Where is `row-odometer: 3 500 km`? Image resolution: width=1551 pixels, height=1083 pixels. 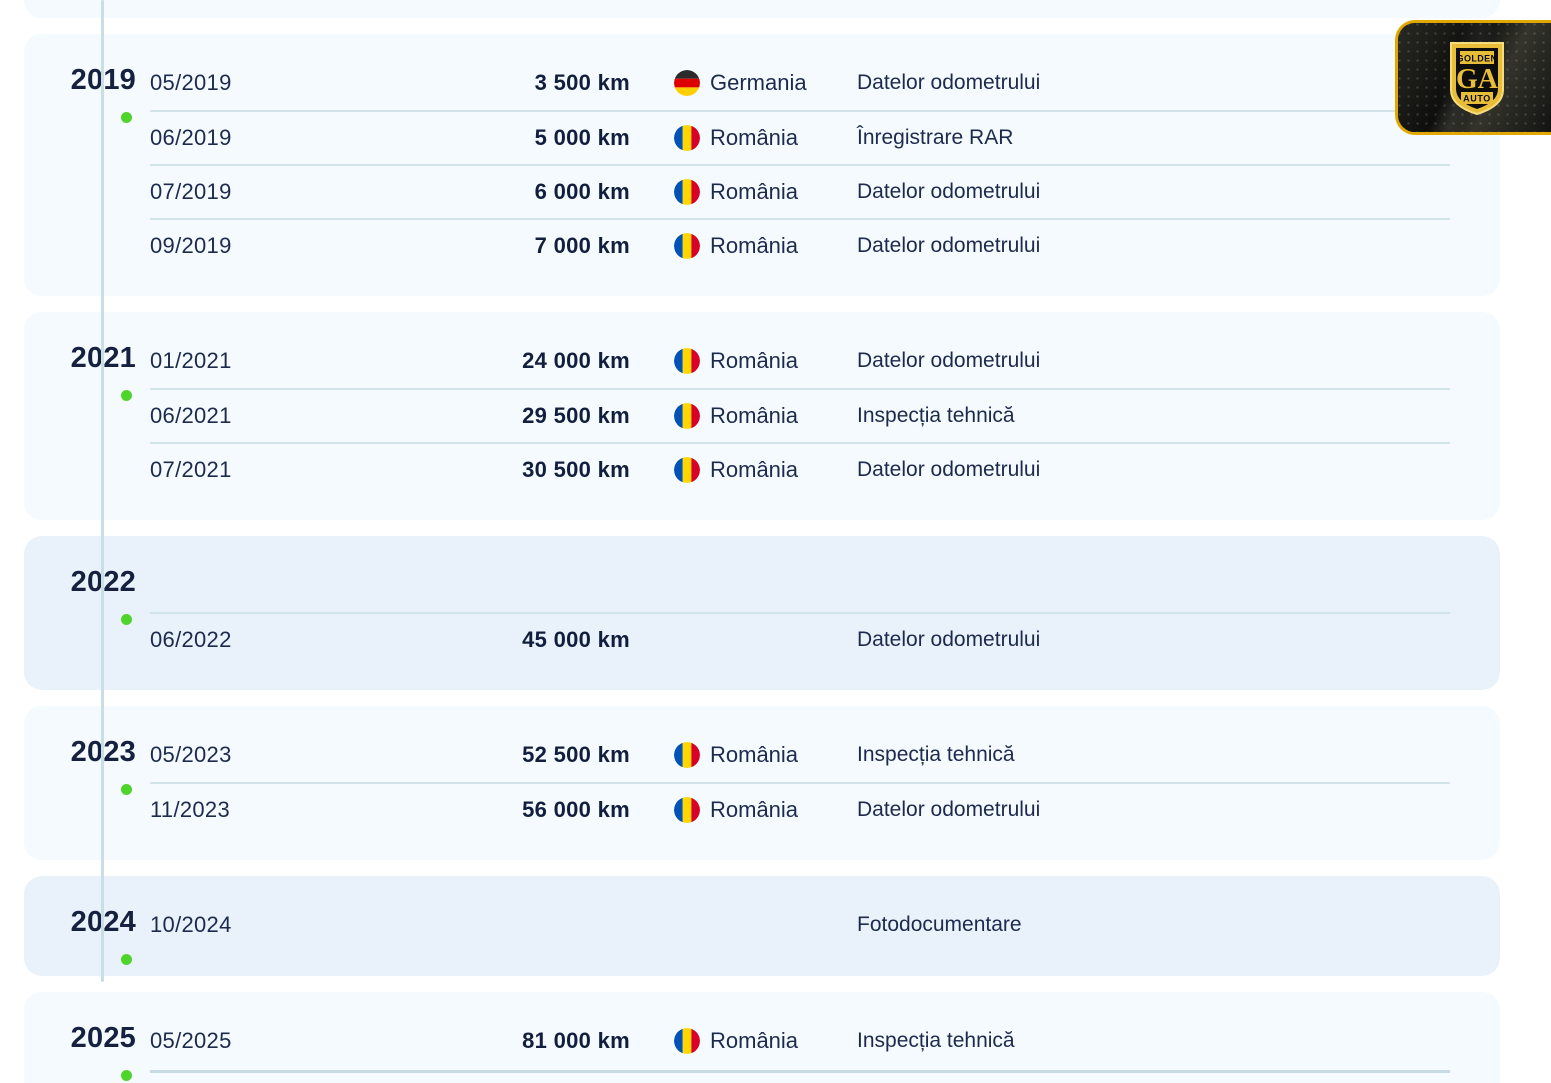 row-odometer: 3 500 km is located at coordinates (582, 82).